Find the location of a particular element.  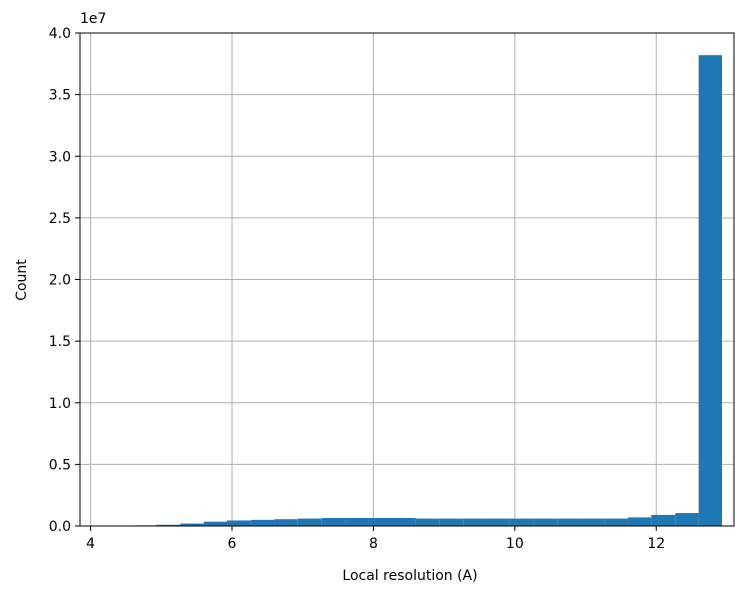

y-tick-label: 0.0 is located at coordinates (60, 527).